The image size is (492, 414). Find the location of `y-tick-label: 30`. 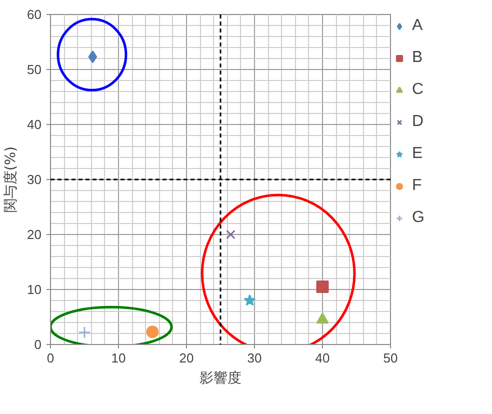

y-tick-label: 30 is located at coordinates (34, 179).